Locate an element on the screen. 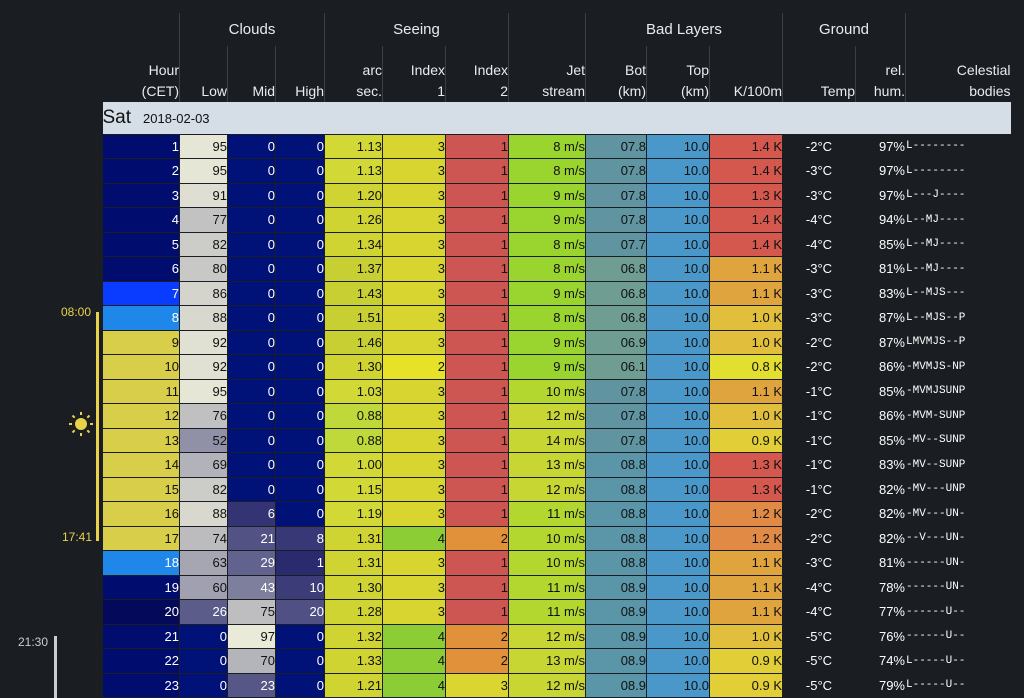 This screenshot has width=1024, height=698. jet-stream-cell: 13 m/s is located at coordinates (547, 465).